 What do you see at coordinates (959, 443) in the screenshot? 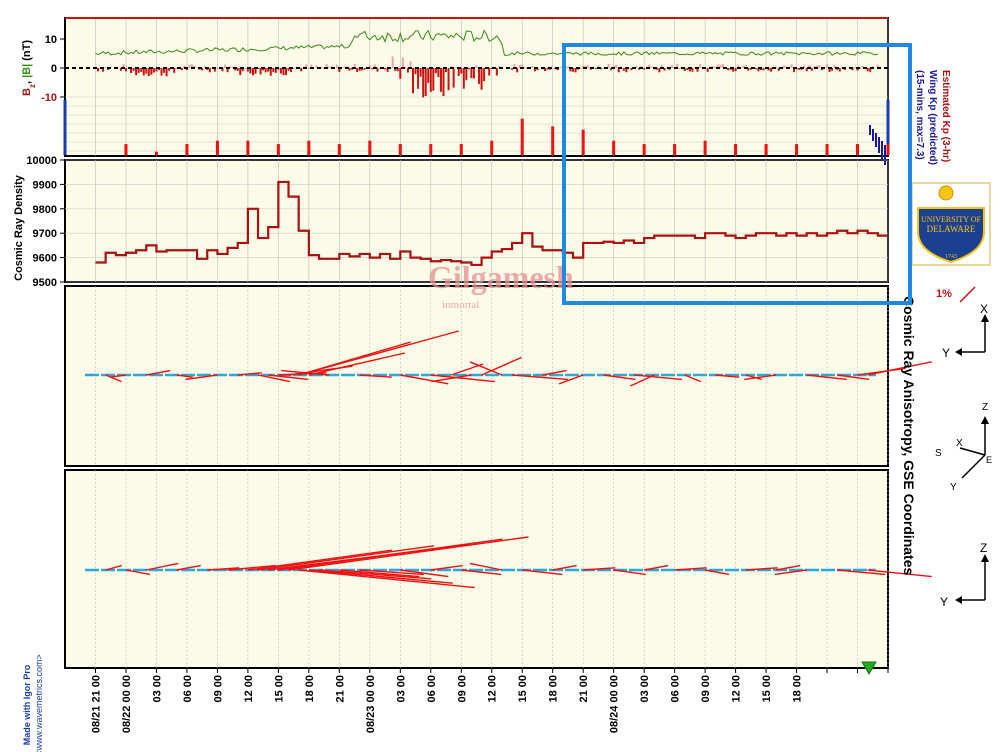
I see `axis3d-x-label: X` at bounding box center [959, 443].